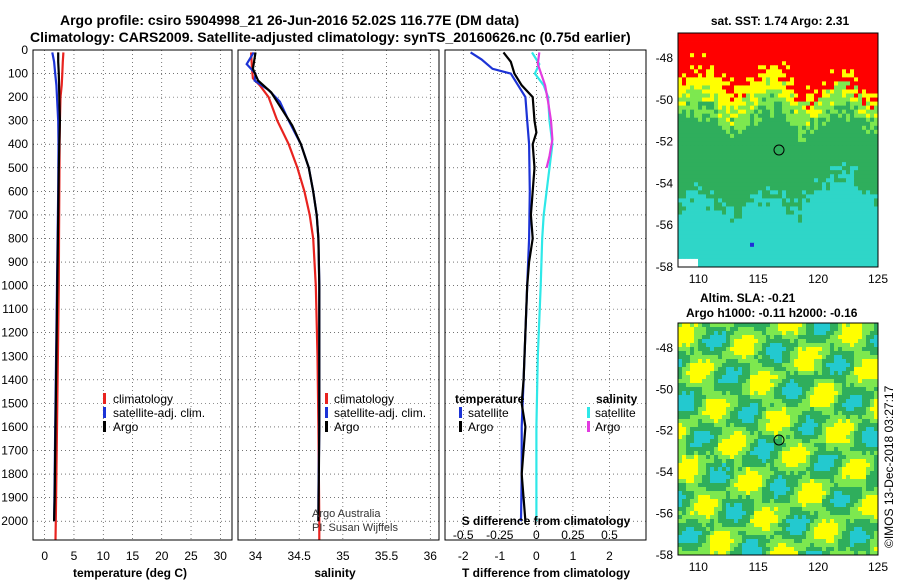 This screenshot has width=900, height=580. I want to click on x-tick-label: 15, so click(133, 556).